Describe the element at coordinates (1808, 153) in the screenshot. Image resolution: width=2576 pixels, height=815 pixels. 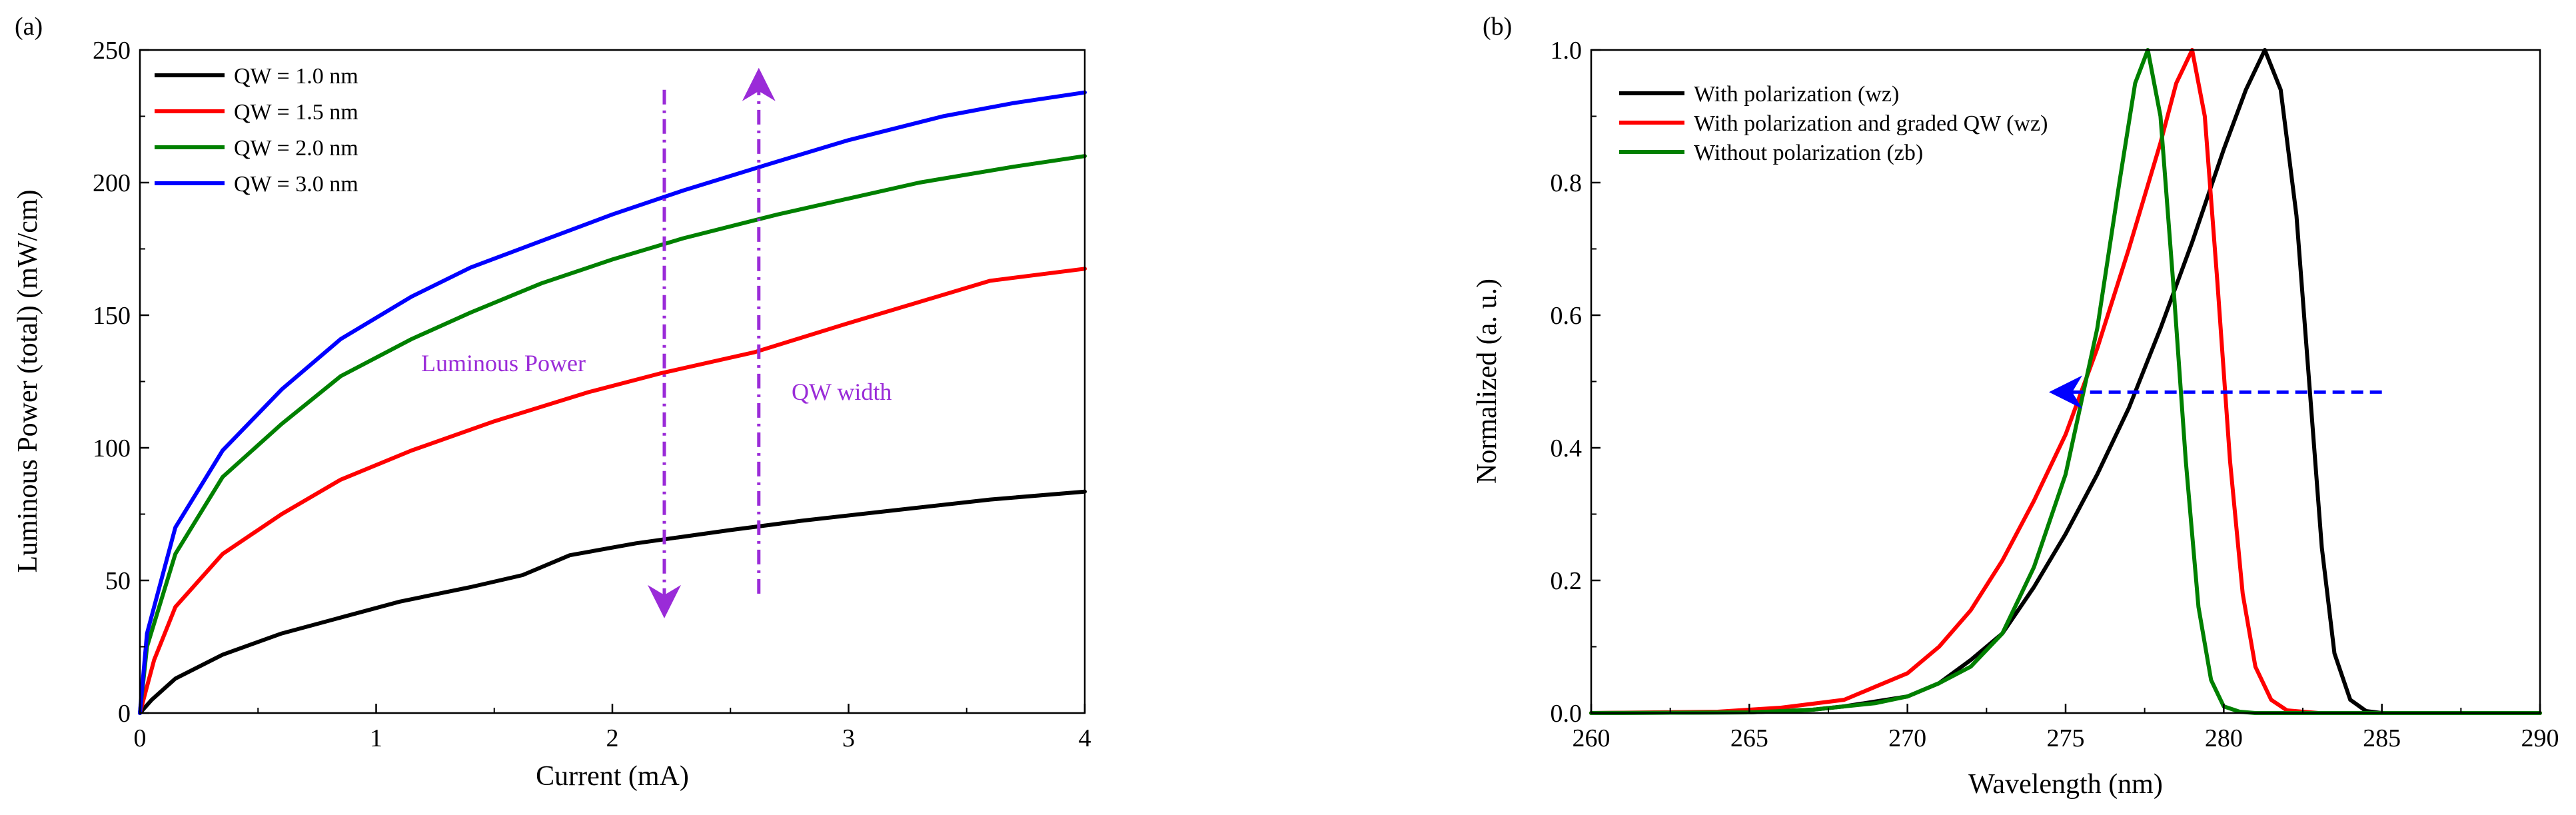
I see `panel-b-legend-label-3: Without polarization (zb)` at that location.